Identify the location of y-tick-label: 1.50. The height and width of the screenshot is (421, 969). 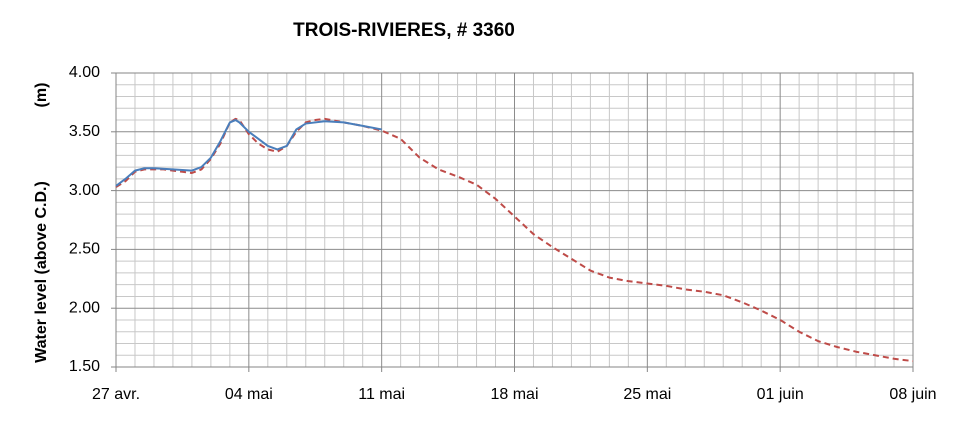
(84, 366).